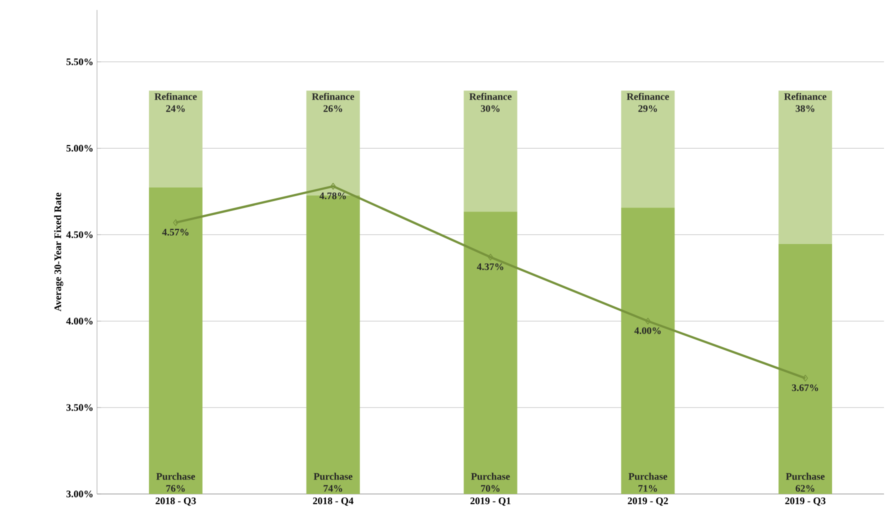  I want to click on data-label: 38%, so click(805, 108).